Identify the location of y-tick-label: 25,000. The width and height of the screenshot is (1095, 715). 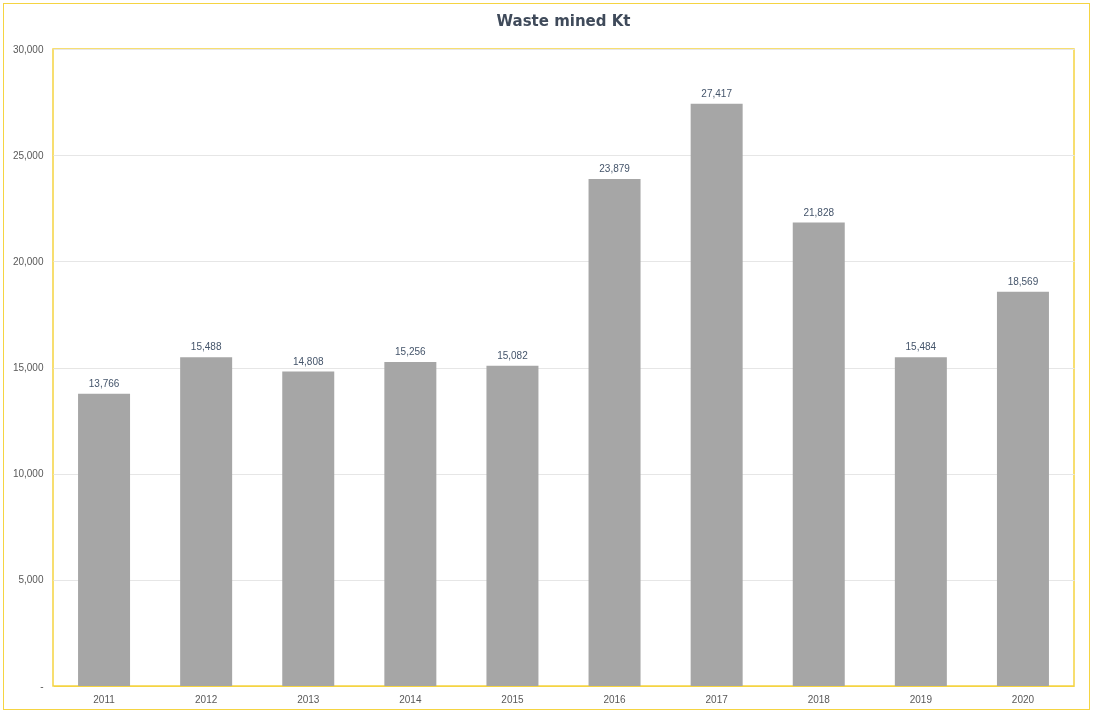
(28, 155).